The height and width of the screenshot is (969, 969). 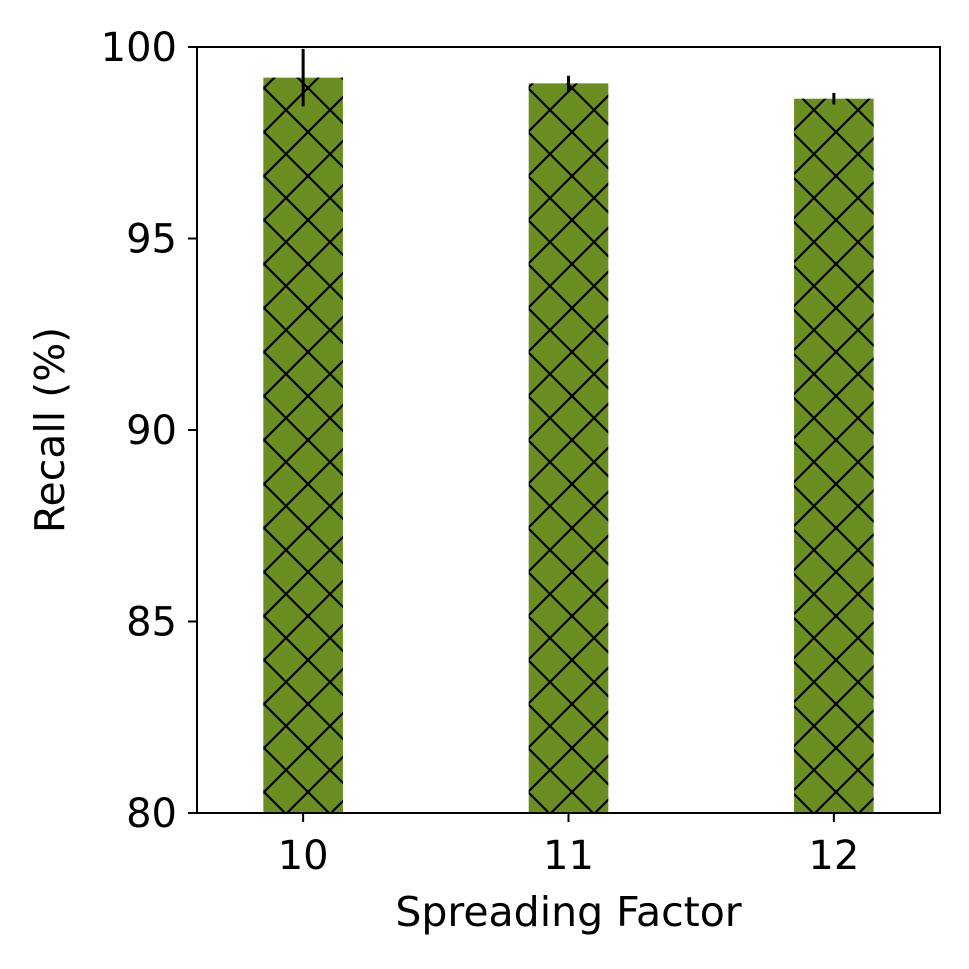 What do you see at coordinates (50, 430) in the screenshot?
I see `y-axis-label: Recall (%)` at bounding box center [50, 430].